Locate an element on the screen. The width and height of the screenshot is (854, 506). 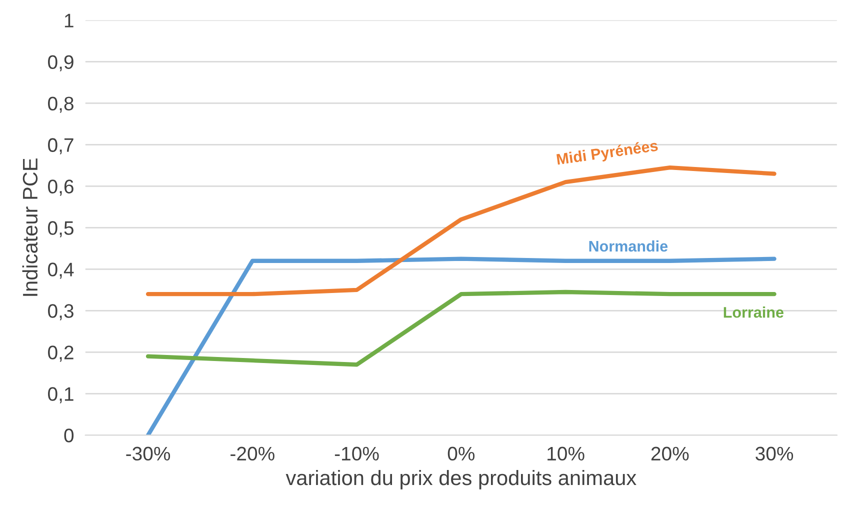
series-label: Lorraine is located at coordinates (754, 312).